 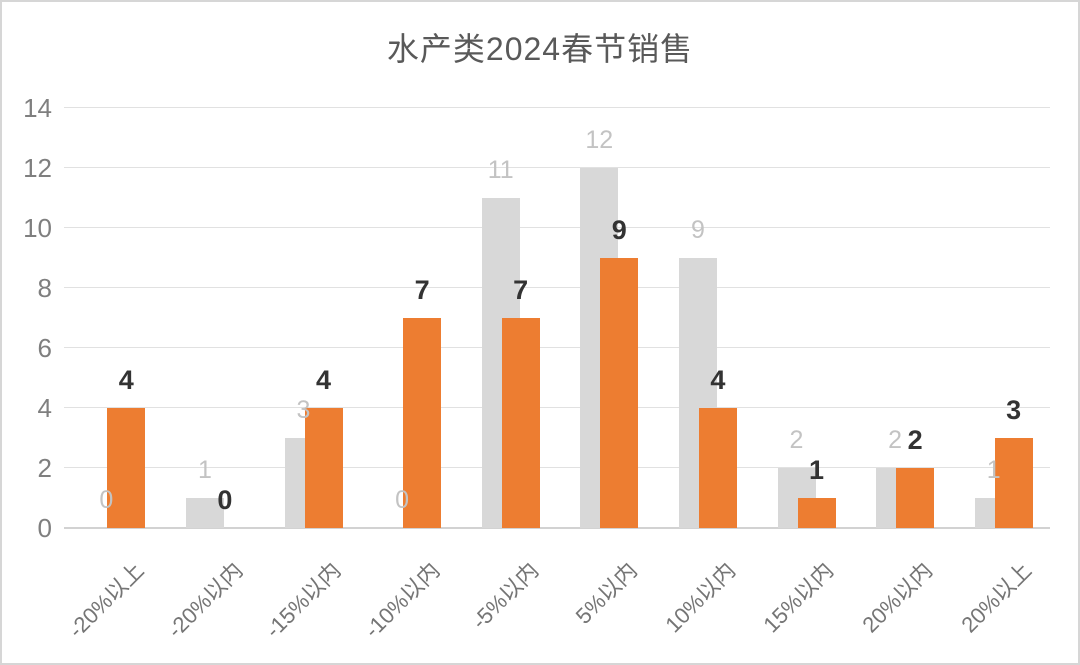 I want to click on bar-label-orange: 1, so click(x=816, y=470).